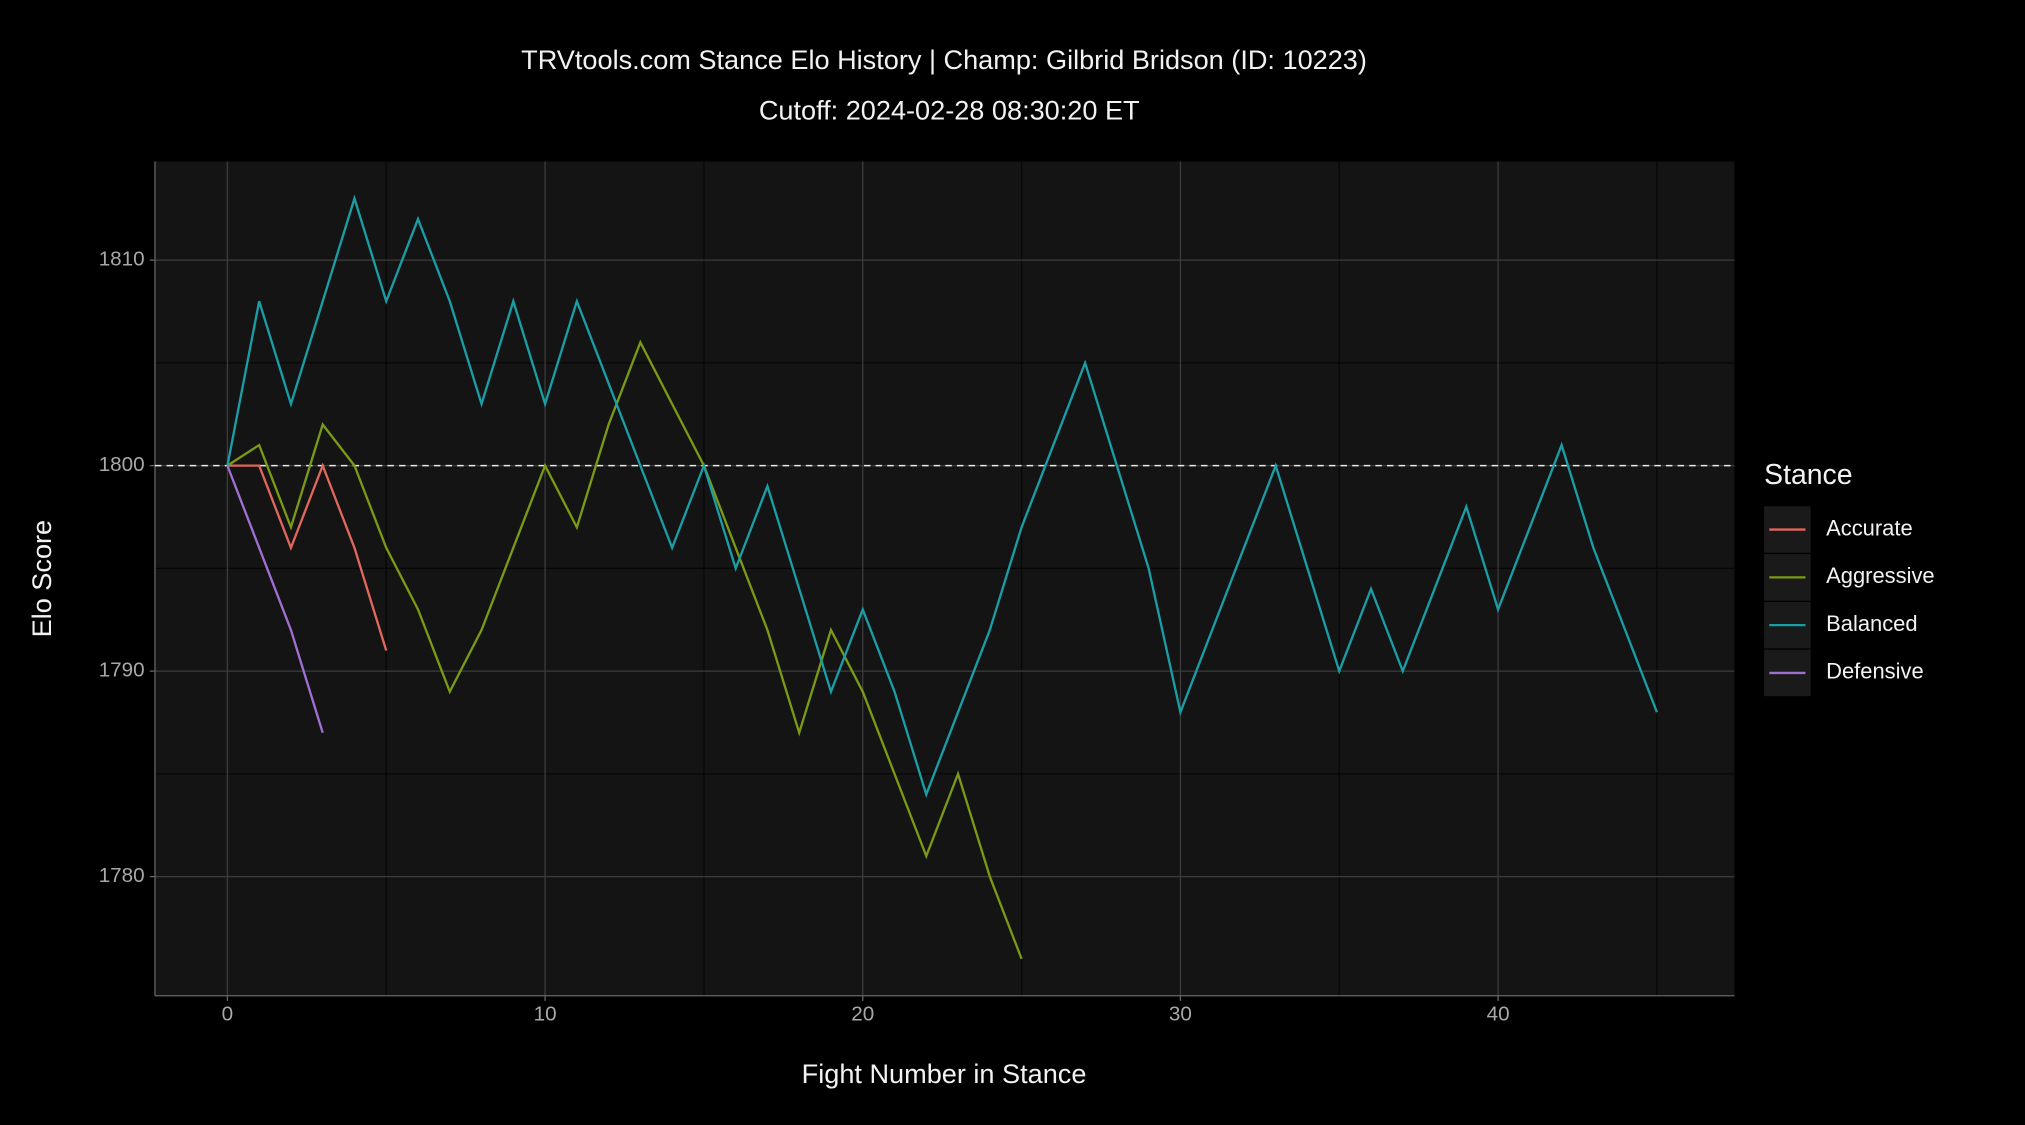 The height and width of the screenshot is (1125, 2025). Describe the element at coordinates (1869, 527) in the screenshot. I see `legend-label: Accurate` at that location.